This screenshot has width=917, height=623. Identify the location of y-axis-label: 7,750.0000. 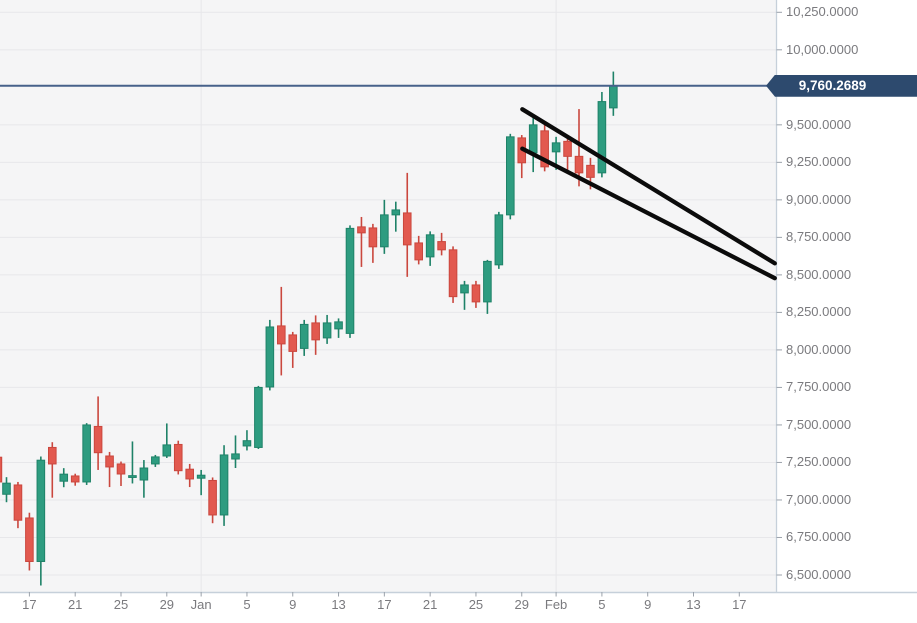
(819, 387).